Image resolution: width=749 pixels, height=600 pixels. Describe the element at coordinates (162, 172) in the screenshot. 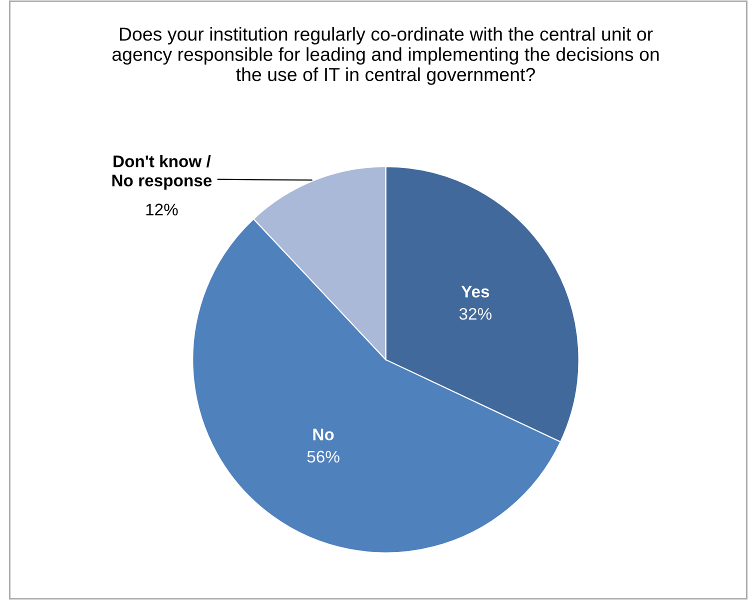

I see `slice-label: Don't know / No response` at that location.